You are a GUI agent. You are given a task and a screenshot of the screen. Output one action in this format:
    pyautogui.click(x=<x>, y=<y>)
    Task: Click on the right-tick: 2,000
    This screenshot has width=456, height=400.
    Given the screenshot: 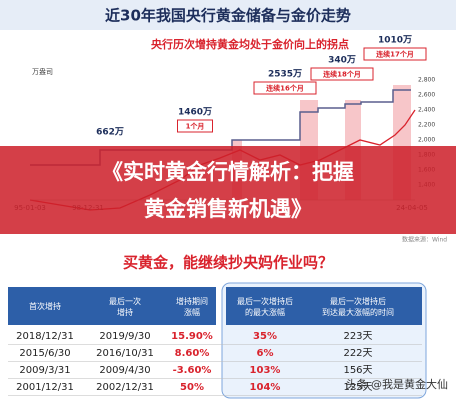 What is the action you would take?
    pyautogui.click(x=426, y=140)
    